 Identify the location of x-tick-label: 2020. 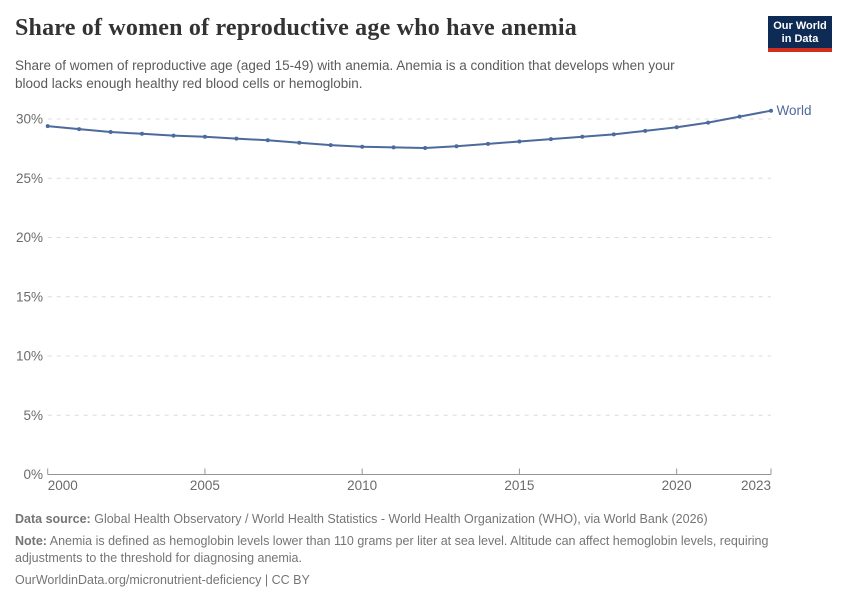
(677, 485).